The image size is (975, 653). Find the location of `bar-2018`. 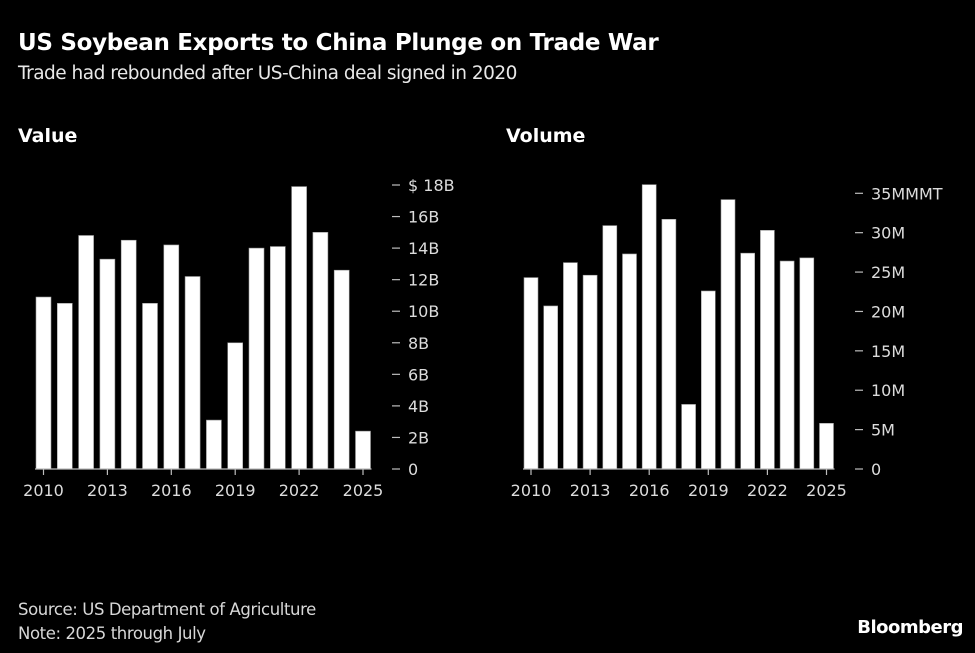

bar-2018 is located at coordinates (688, 437).